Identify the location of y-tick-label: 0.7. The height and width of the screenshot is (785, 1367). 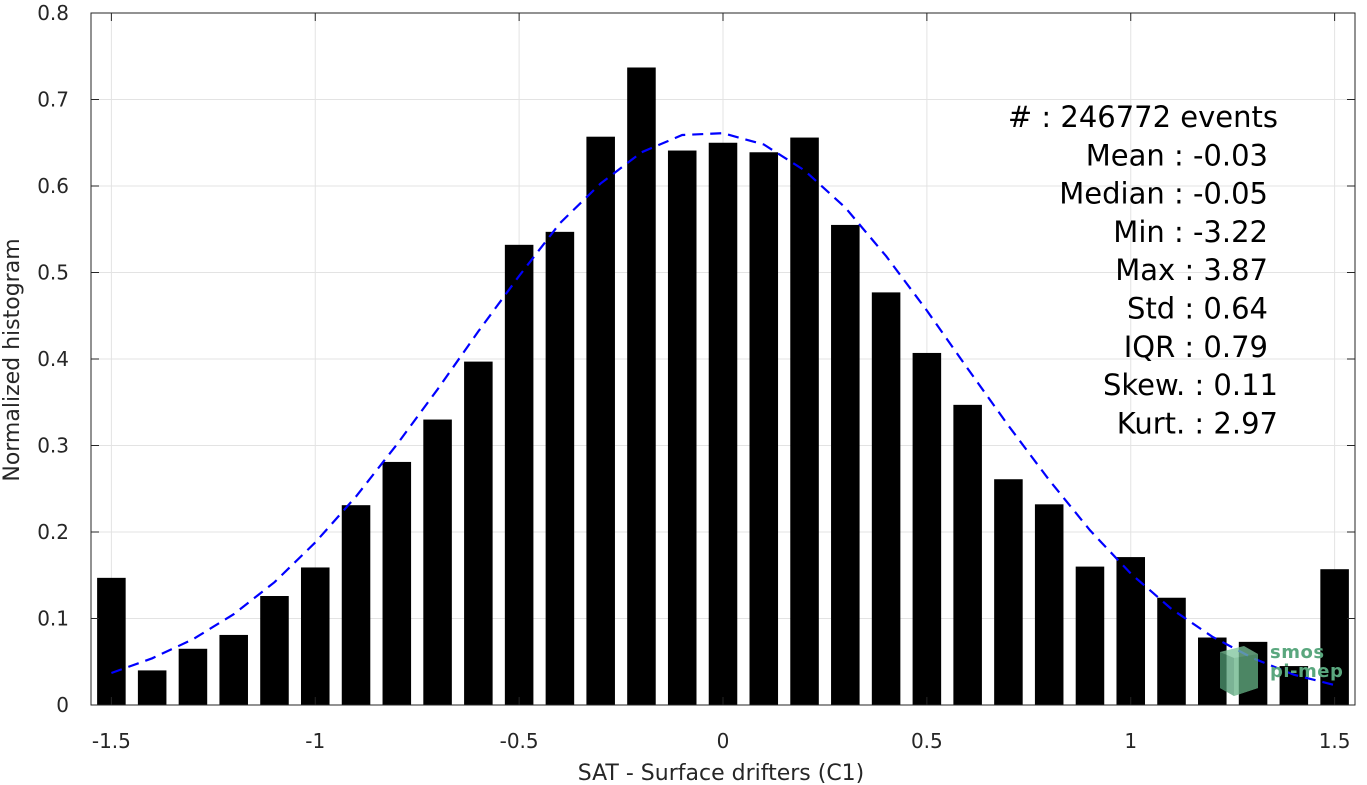
(53, 100).